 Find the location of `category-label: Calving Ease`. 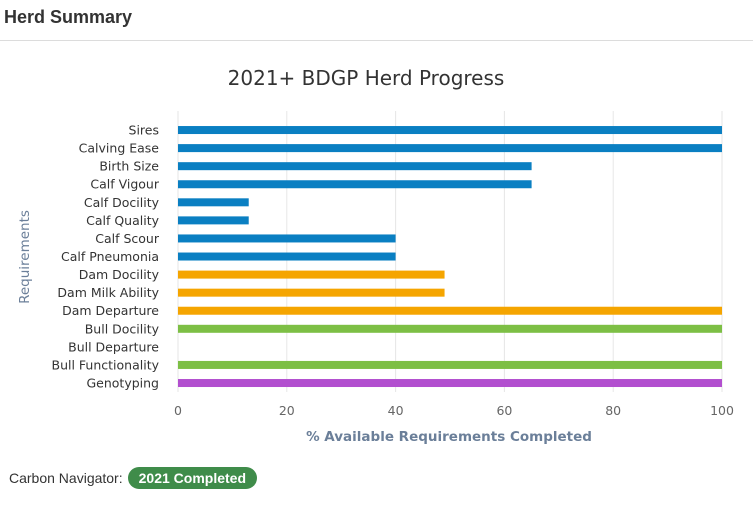

category-label: Calving Ease is located at coordinates (119, 148).